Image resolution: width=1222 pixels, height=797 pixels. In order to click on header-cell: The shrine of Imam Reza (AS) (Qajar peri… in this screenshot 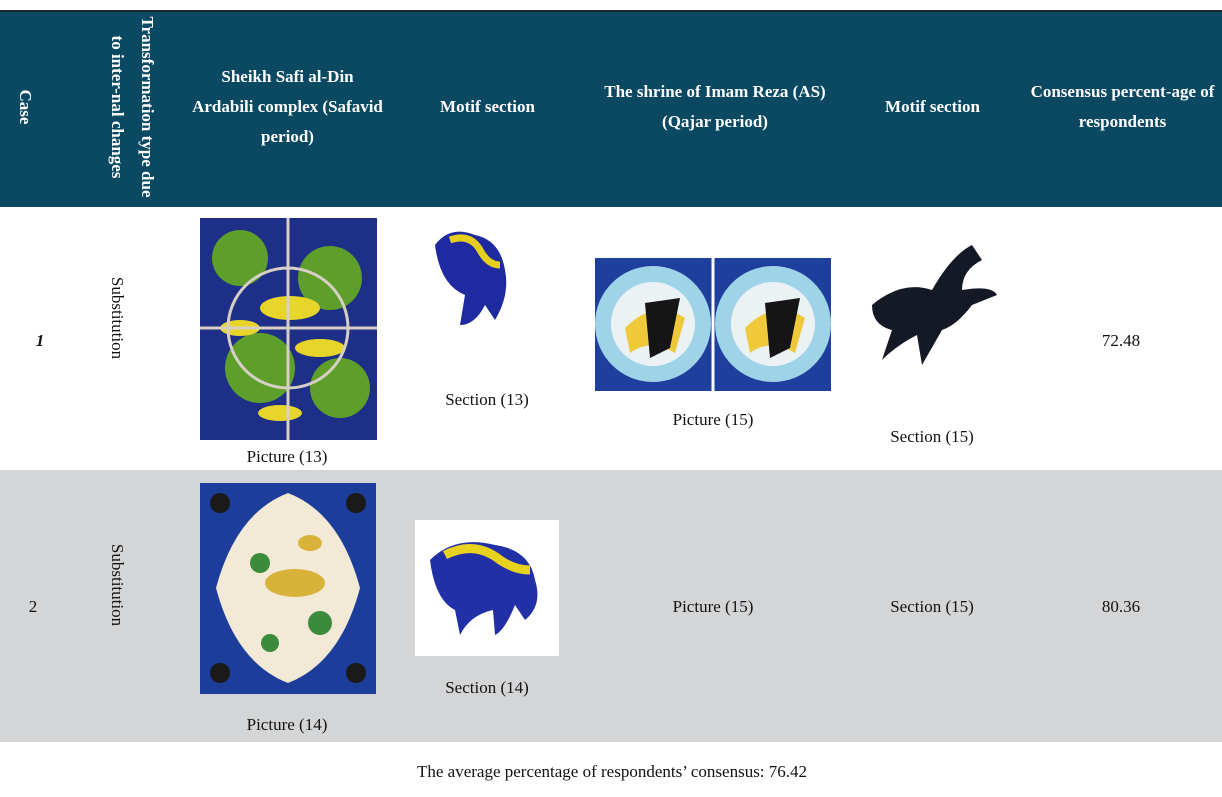, I will do `click(715, 106)`.